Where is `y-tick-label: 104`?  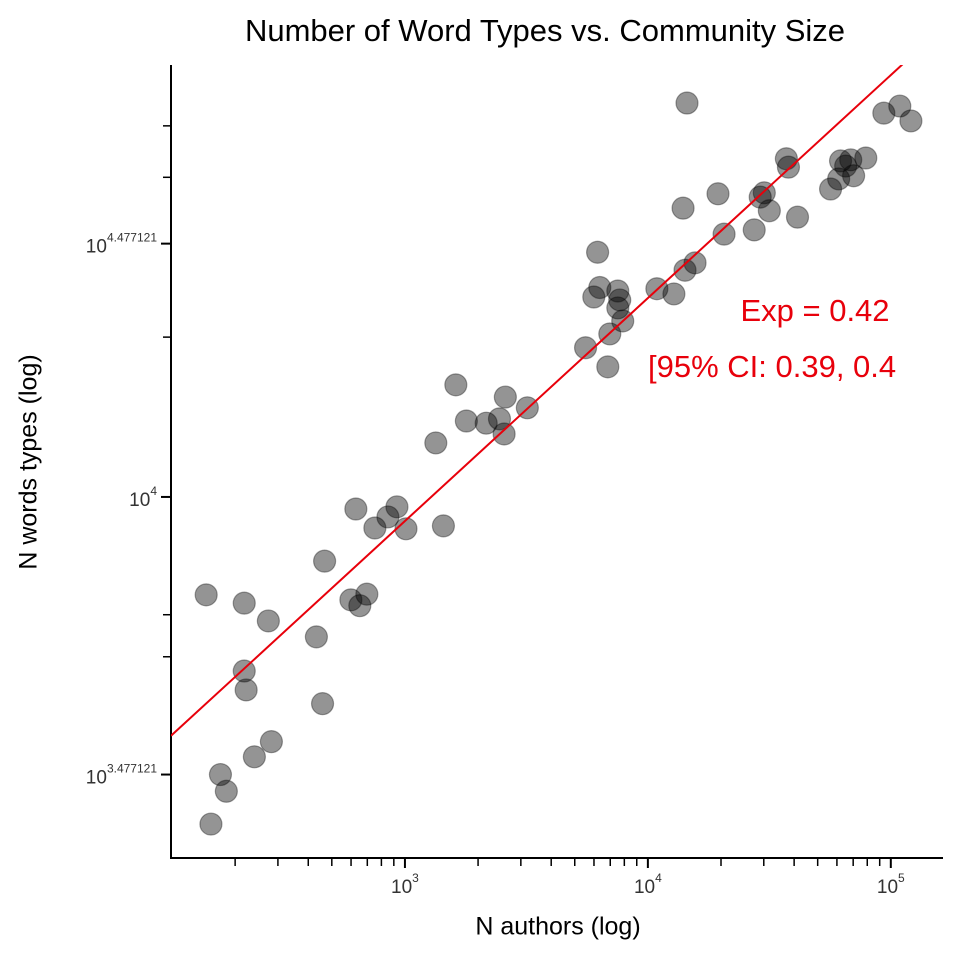
y-tick-label: 104 is located at coordinates (143, 497).